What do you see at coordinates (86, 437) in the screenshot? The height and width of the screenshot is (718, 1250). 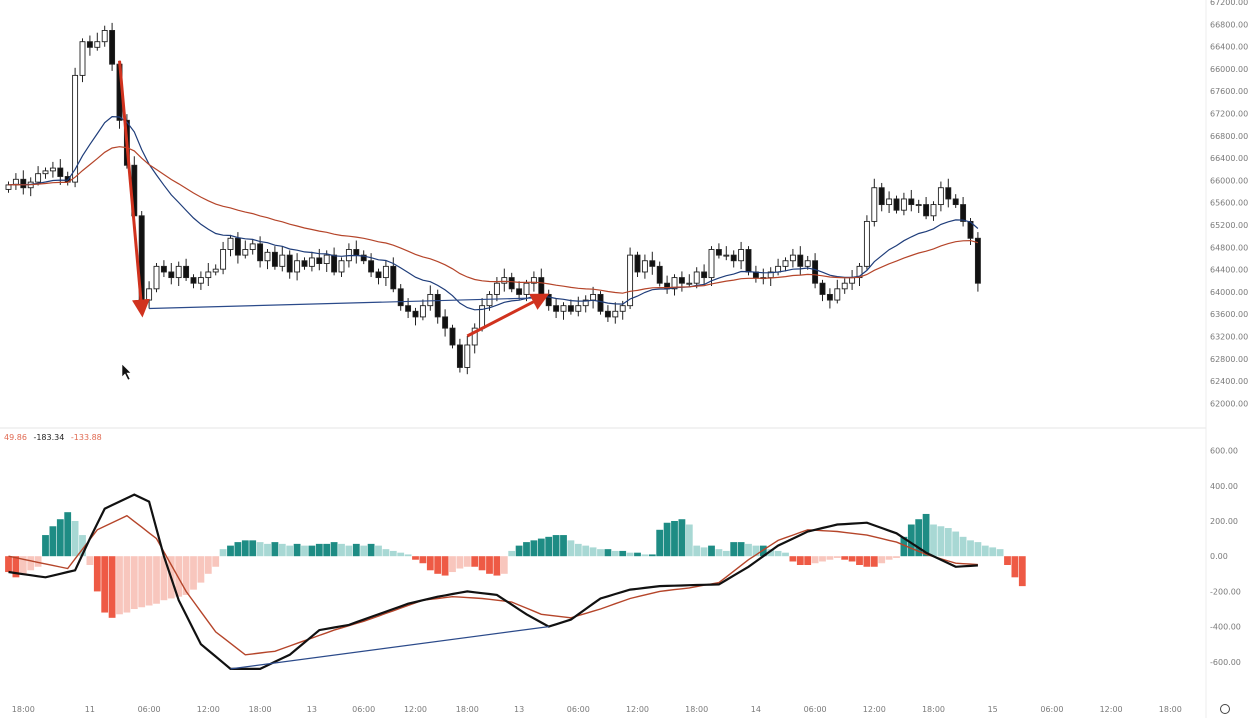 I see `legend-value-3: -133.88` at bounding box center [86, 437].